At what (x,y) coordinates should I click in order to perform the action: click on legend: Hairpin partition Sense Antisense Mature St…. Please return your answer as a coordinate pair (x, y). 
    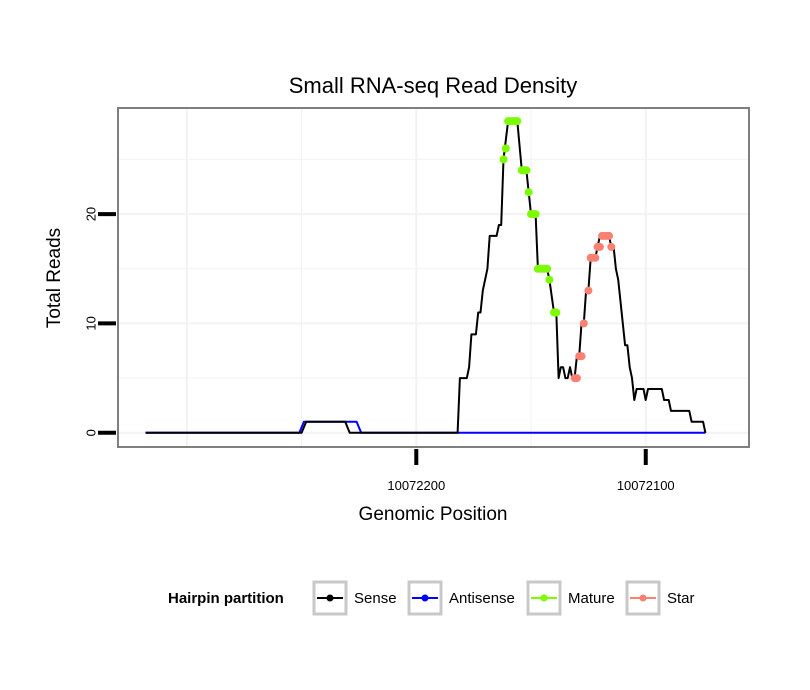
    Looking at the image, I should click on (431, 598).